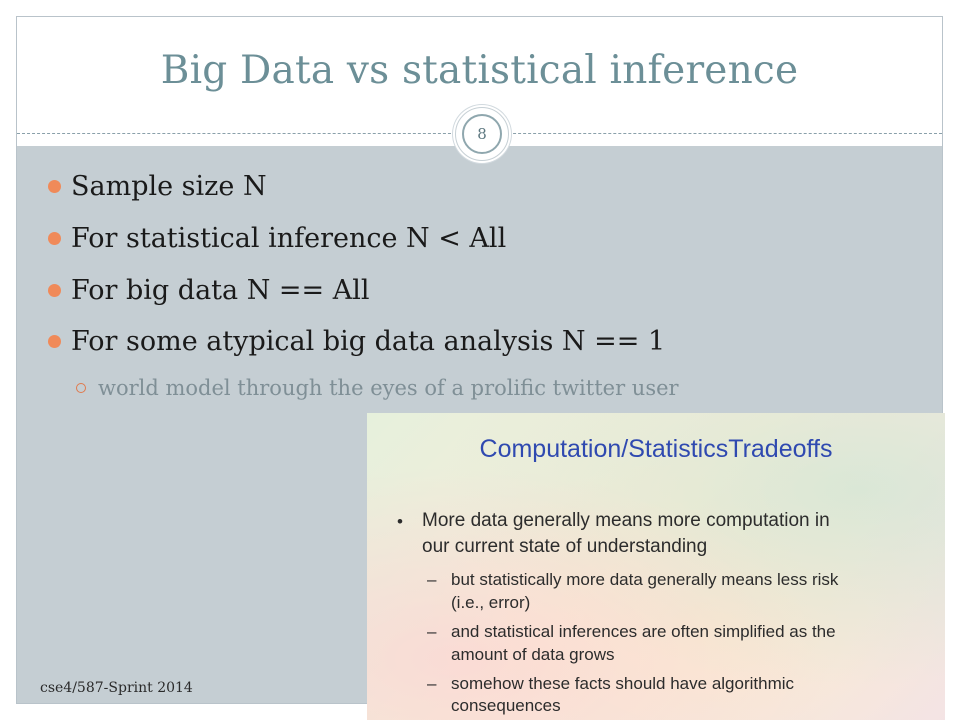 The image size is (960, 720). I want to click on bullet-item: For statistical inference N < All, so click(277, 238).